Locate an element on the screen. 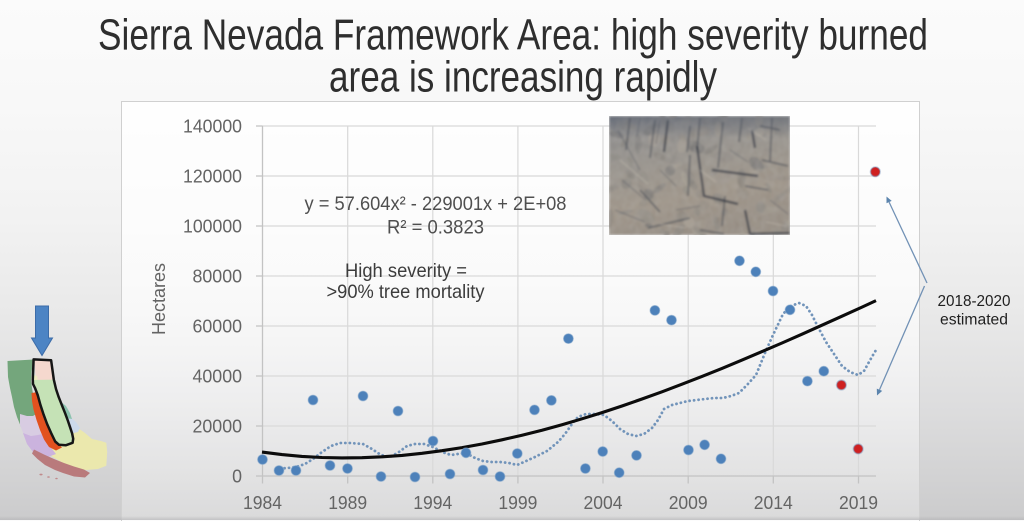 The height and width of the screenshot is (521, 1024). svg-text: 0 is located at coordinates (237, 477).